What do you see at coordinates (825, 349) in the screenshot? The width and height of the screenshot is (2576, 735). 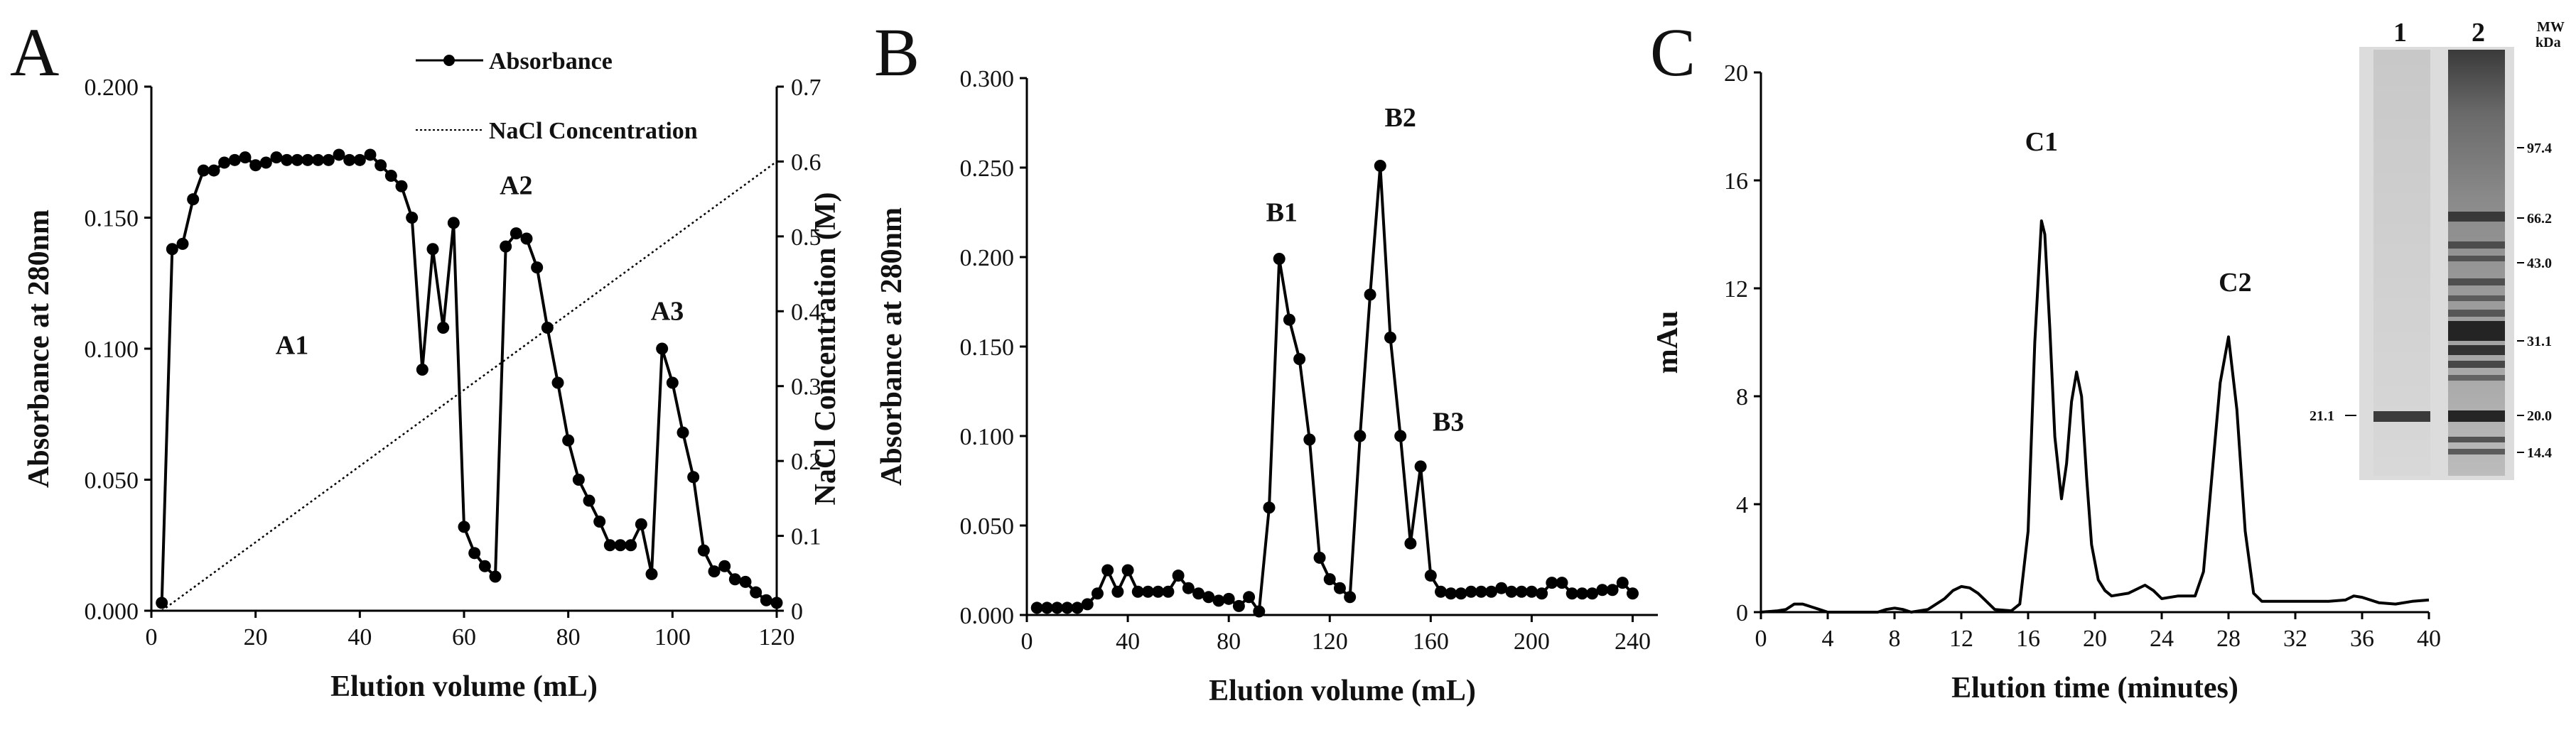 I see `y2-axis-title: NaCl Concentration (M)` at bounding box center [825, 349].